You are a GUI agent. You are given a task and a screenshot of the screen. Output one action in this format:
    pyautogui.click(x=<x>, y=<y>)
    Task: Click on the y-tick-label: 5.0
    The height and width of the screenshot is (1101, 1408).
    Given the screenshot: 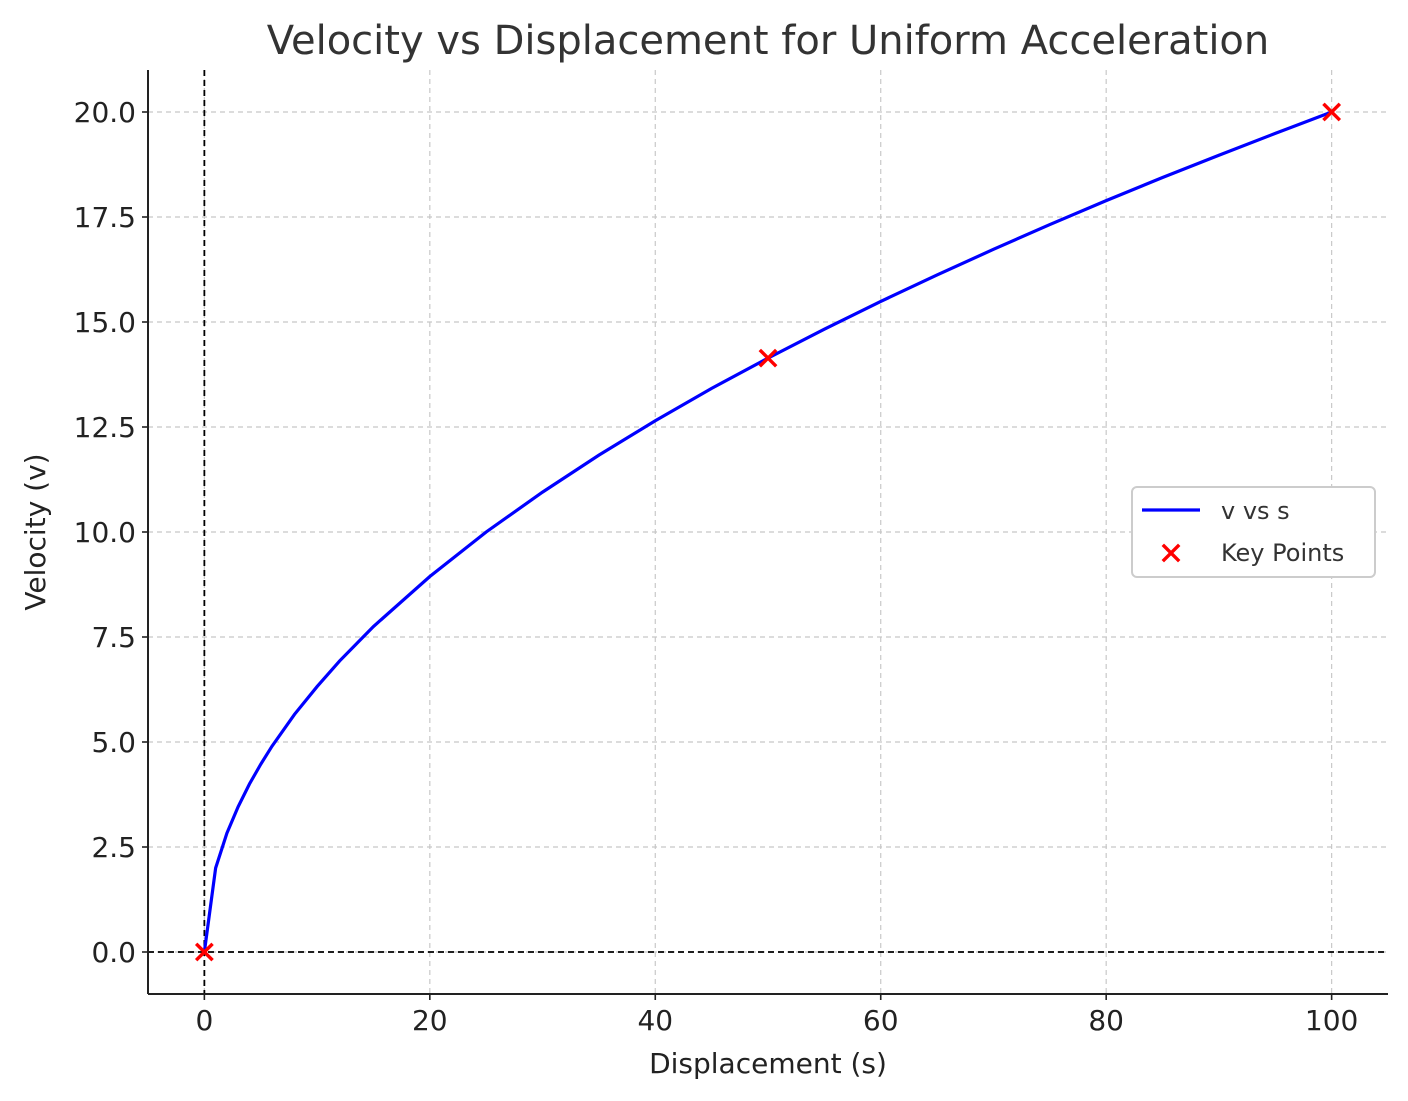 What is the action you would take?
    pyautogui.click(x=113, y=742)
    